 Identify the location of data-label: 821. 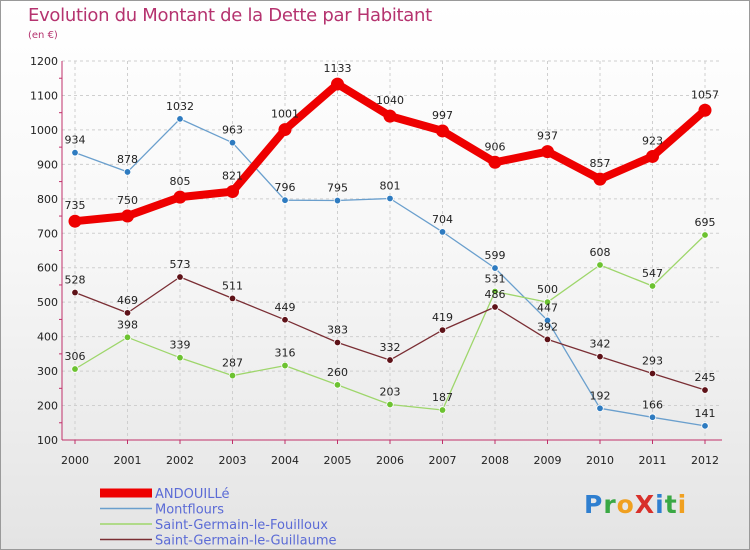
(232, 176).